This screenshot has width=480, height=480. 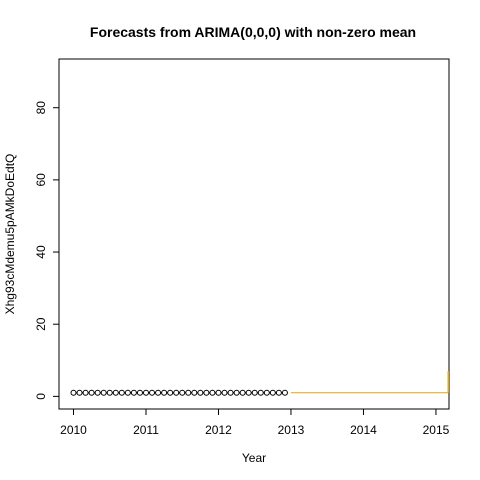 I want to click on x-tick-label: 2014, so click(x=363, y=430).